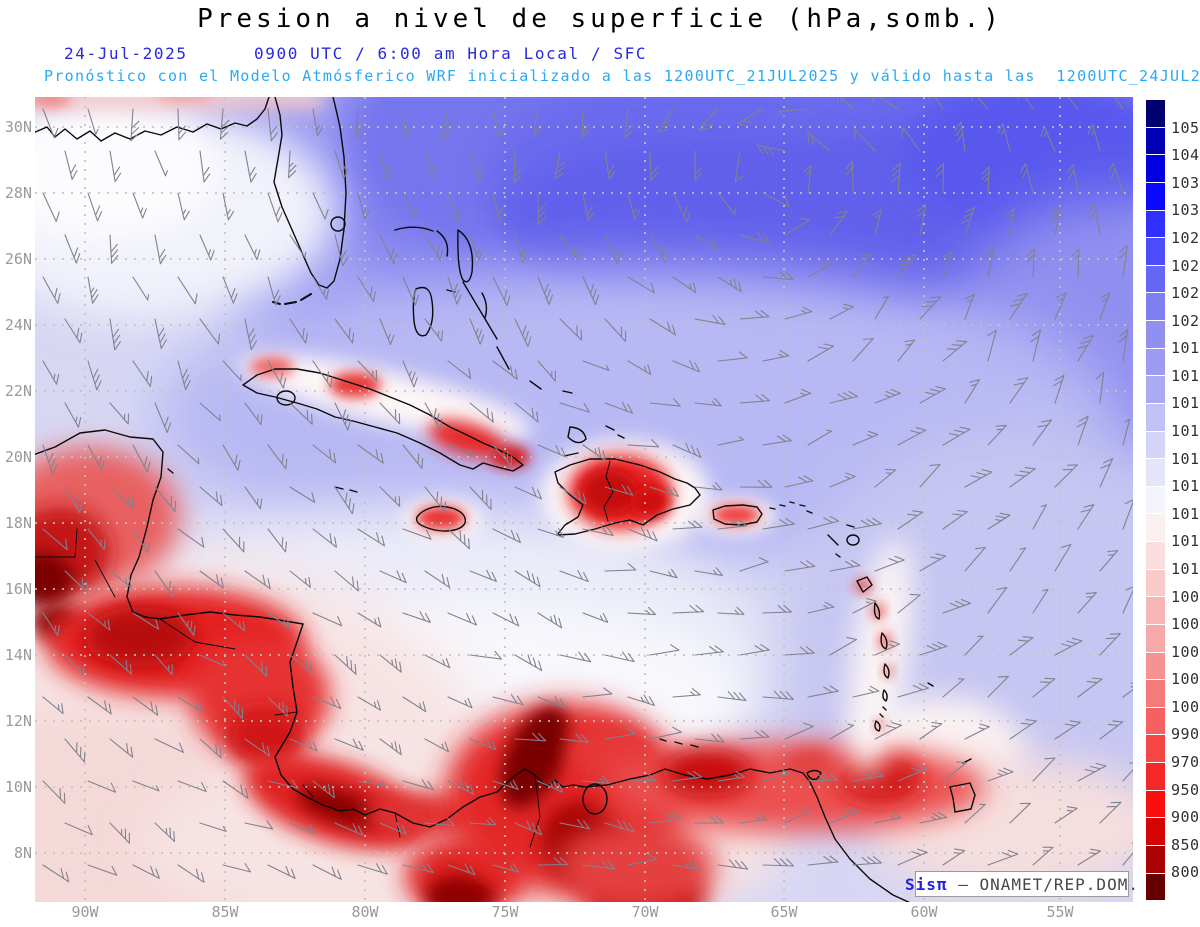 Image resolution: width=1200 pixels, height=927 pixels. I want to click on colorbar-tick-label: 1025, so click(1185, 265).